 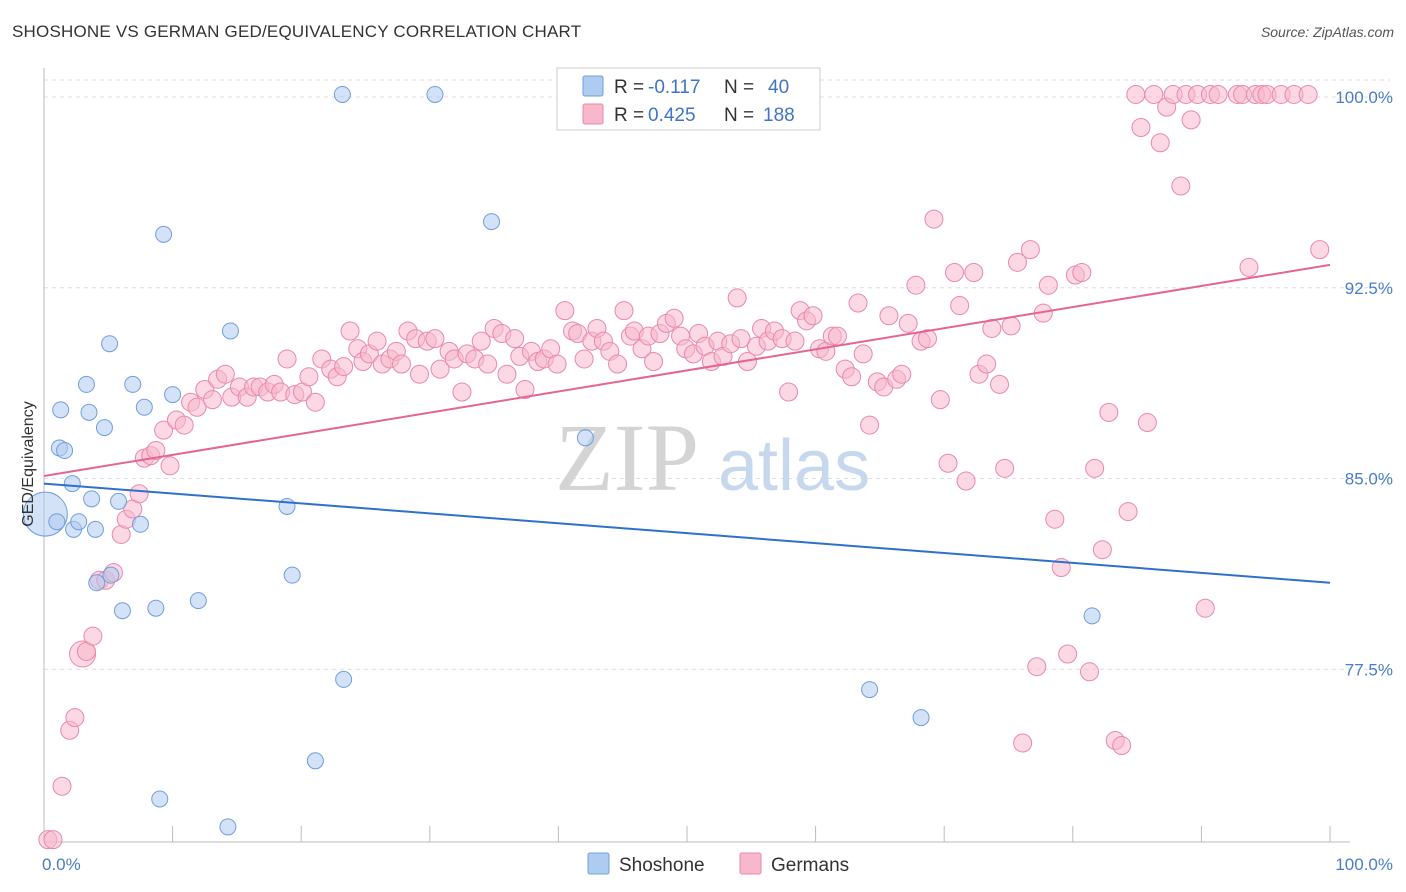 What do you see at coordinates (1369, 479) in the screenshot?
I see `y-tick-label: 85.0%` at bounding box center [1369, 479].